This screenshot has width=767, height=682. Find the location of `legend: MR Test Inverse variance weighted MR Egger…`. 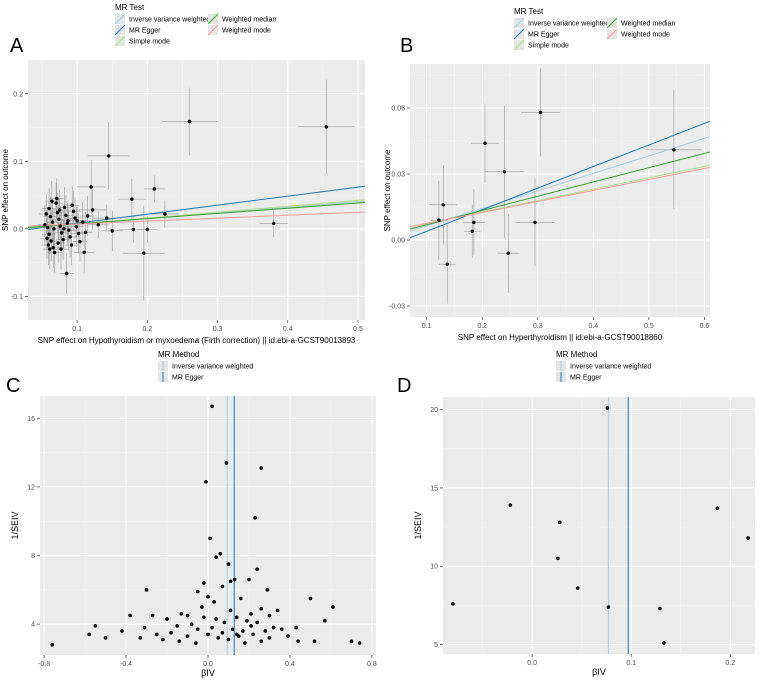

legend: MR Test Inverse variance weighted MR Egger… is located at coordinates (195, 25).